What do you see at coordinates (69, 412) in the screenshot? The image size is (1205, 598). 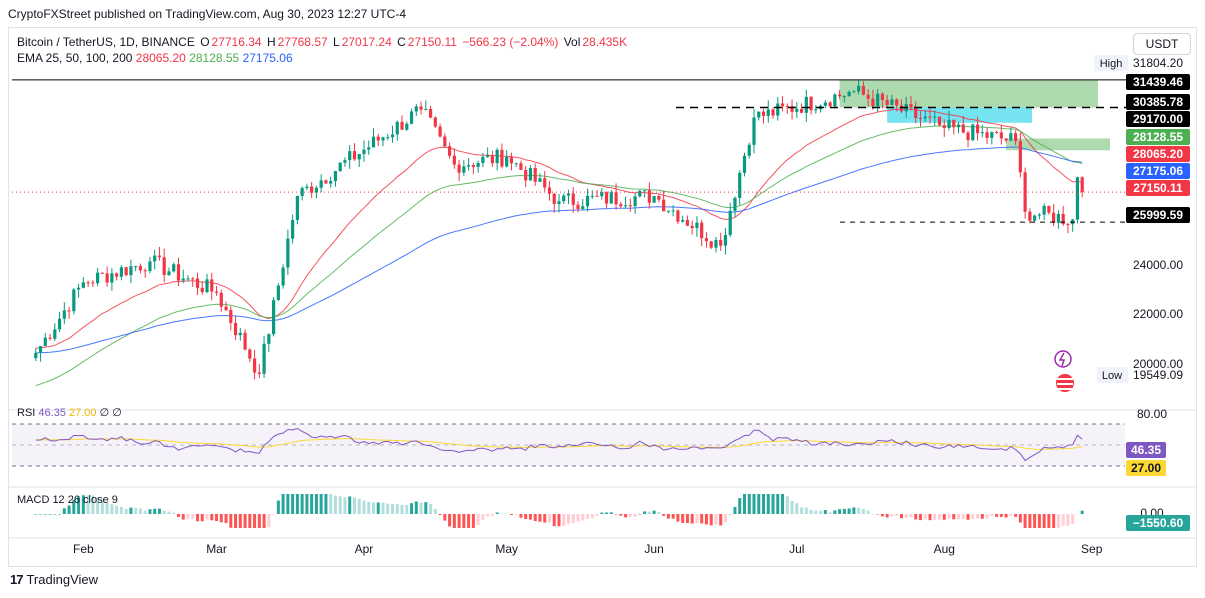 I see `rsi-legend: RSI 46.35 27.00 ∅ ∅` at bounding box center [69, 412].